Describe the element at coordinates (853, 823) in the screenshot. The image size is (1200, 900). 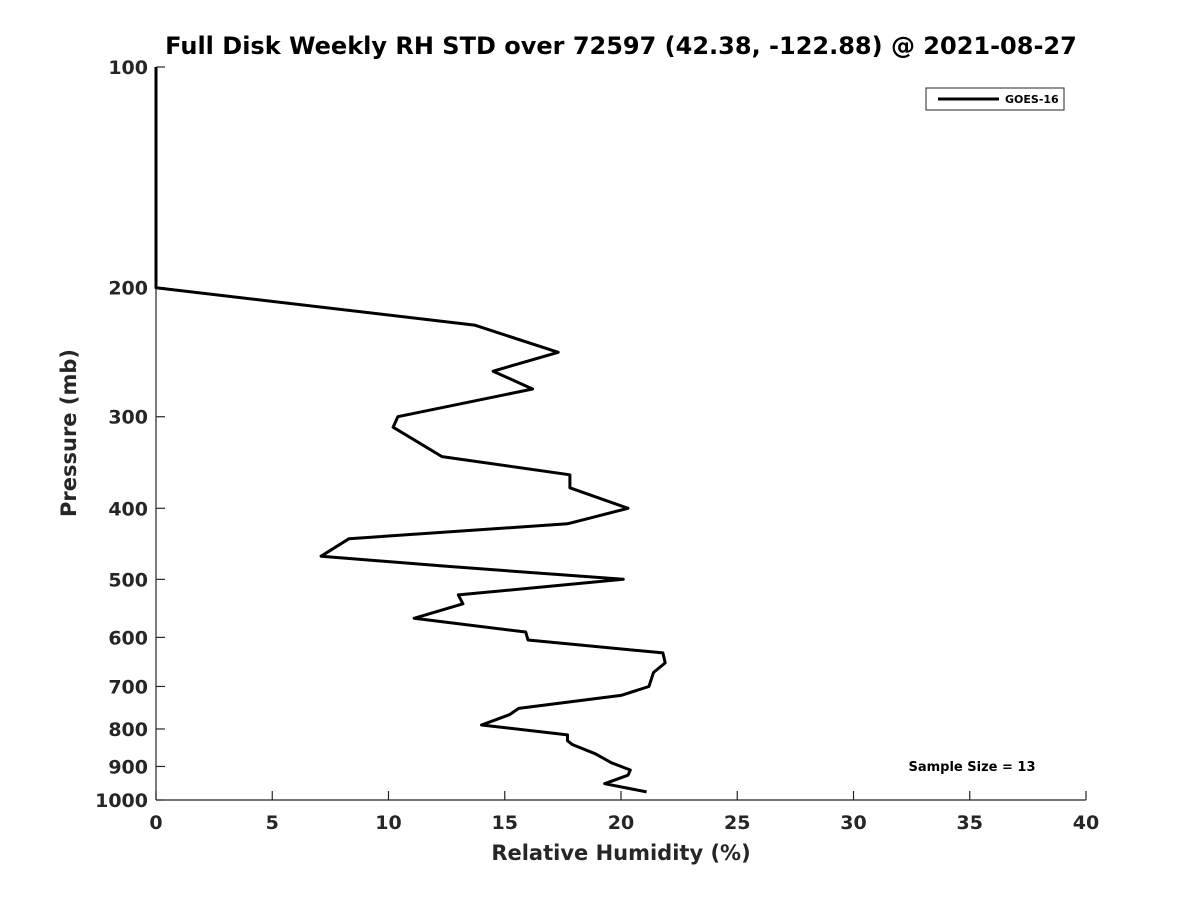
I see `x-tick-label: 30` at that location.